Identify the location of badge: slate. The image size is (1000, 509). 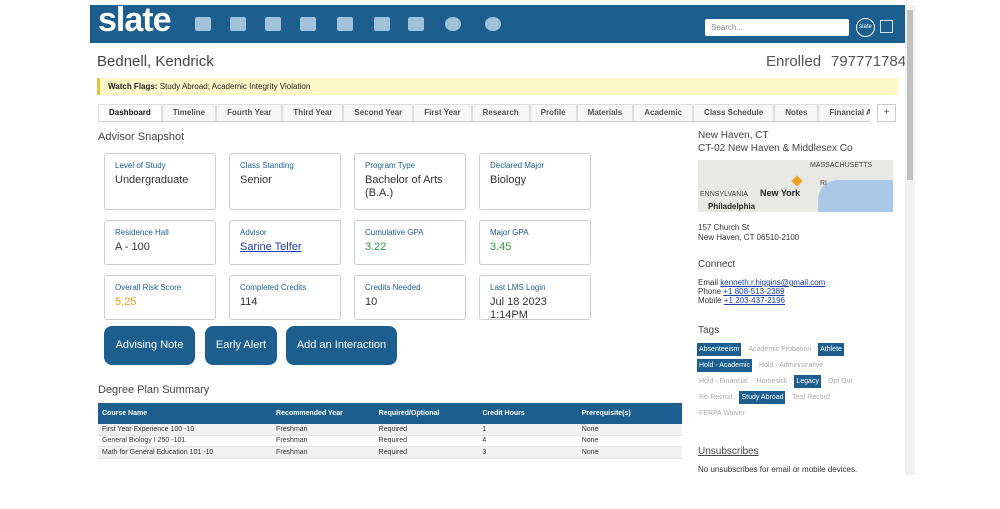
(865, 27).